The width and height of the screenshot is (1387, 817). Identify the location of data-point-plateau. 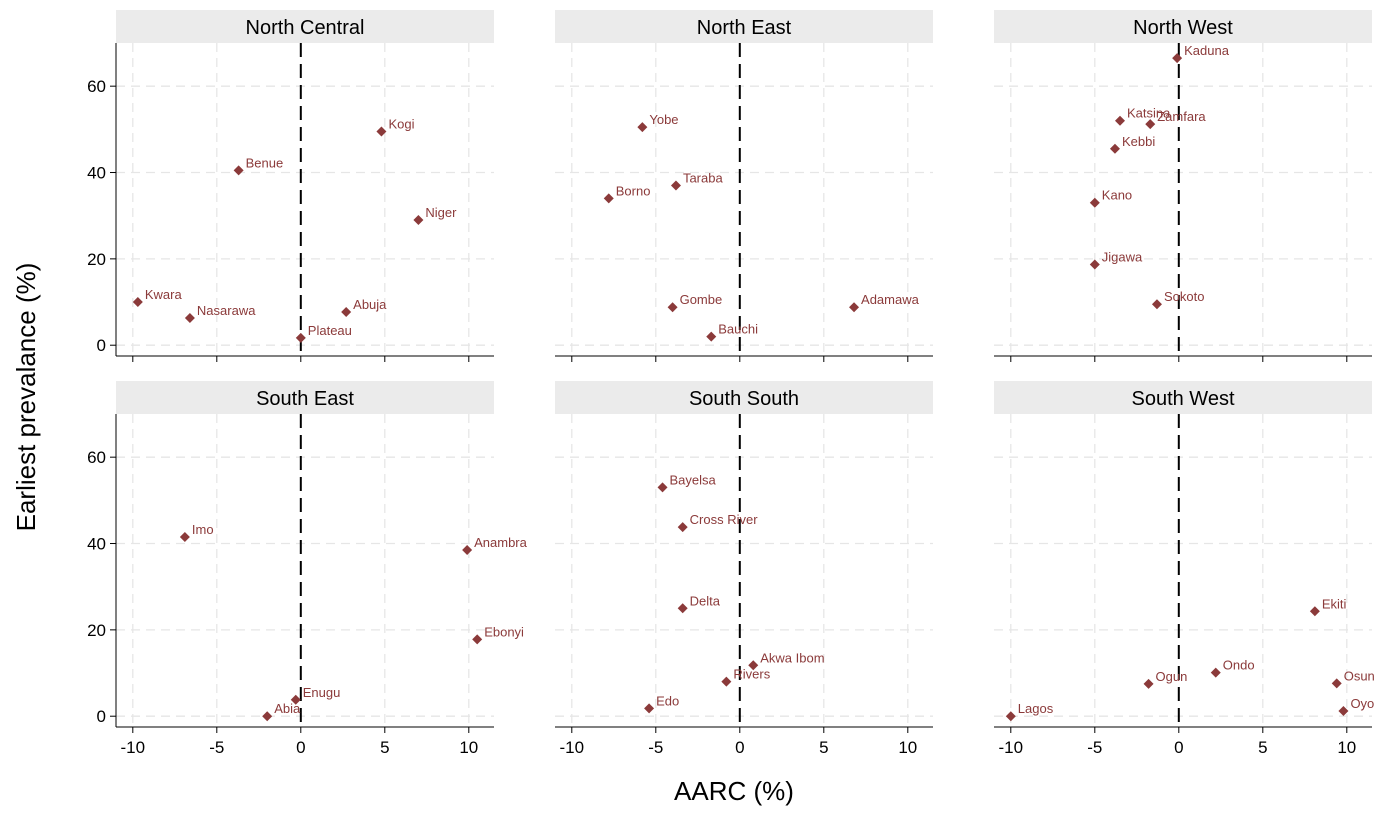
(300, 337).